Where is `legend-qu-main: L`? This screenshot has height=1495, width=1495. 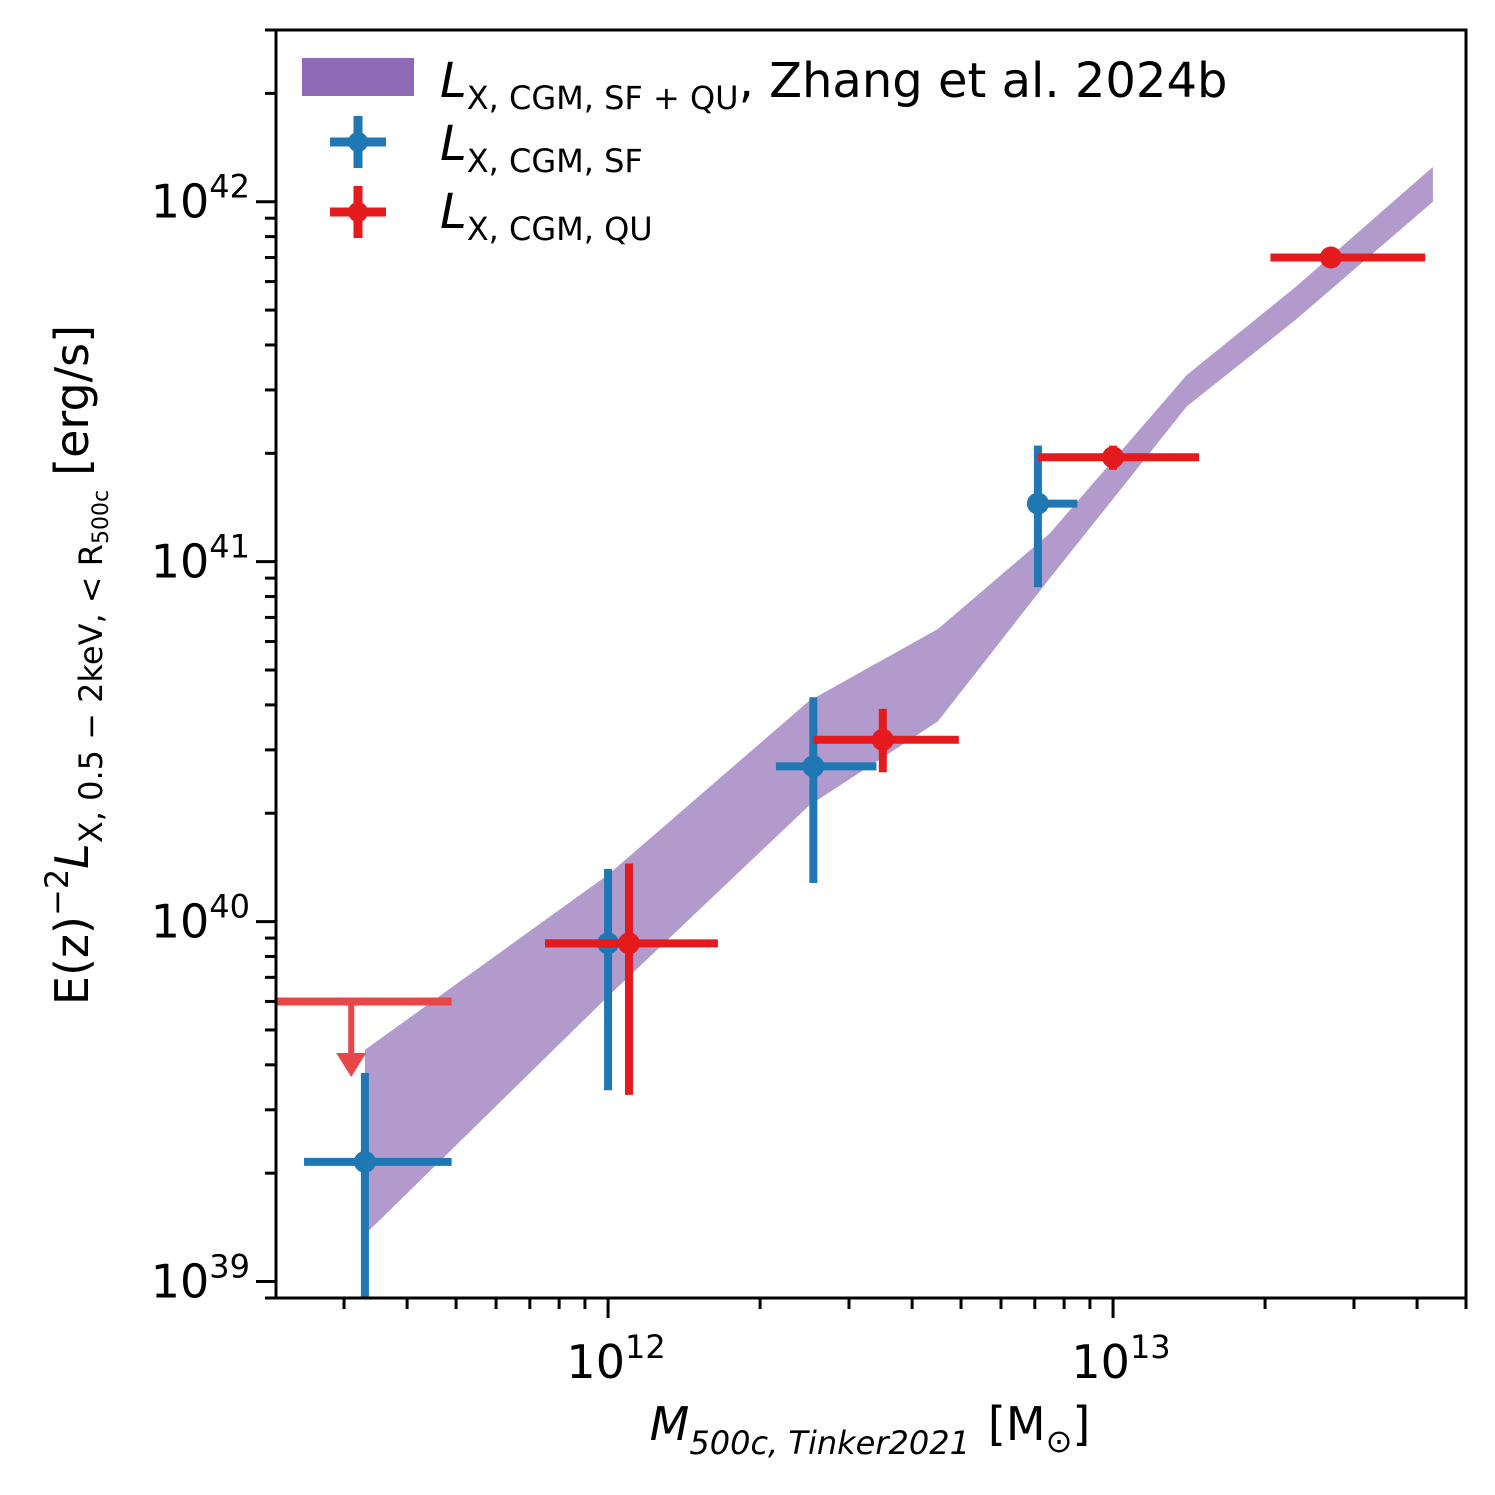
legend-qu-main: L is located at coordinates (453, 212).